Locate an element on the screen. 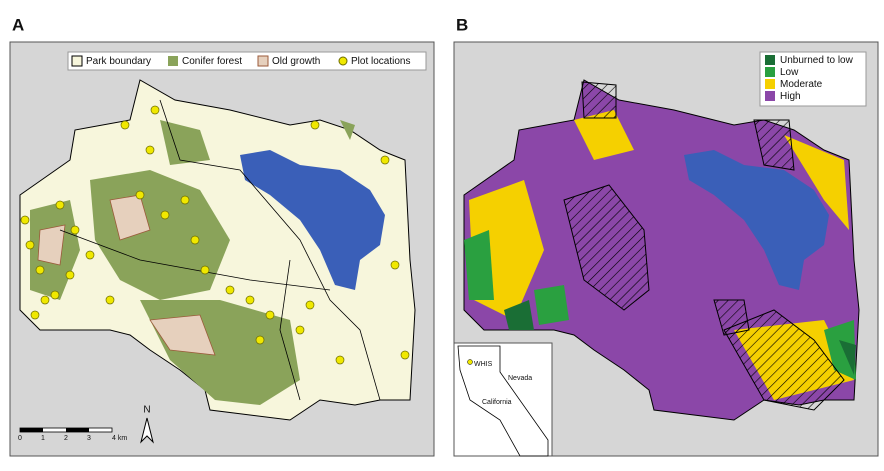 Image resolution: width=884 pixels, height=471 pixels. scale-bar is located at coordinates (66, 430).